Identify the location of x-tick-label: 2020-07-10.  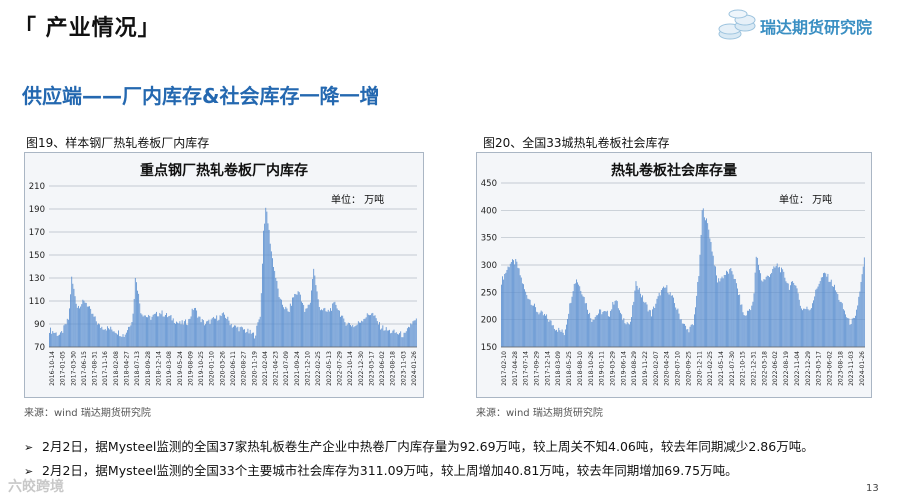
(678, 368).